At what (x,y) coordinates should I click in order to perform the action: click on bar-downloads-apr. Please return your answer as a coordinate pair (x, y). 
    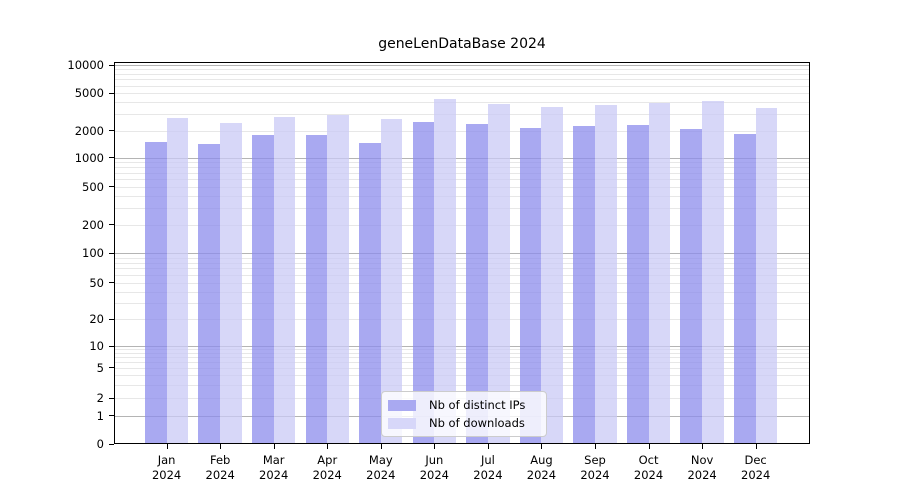
    Looking at the image, I should click on (338, 279).